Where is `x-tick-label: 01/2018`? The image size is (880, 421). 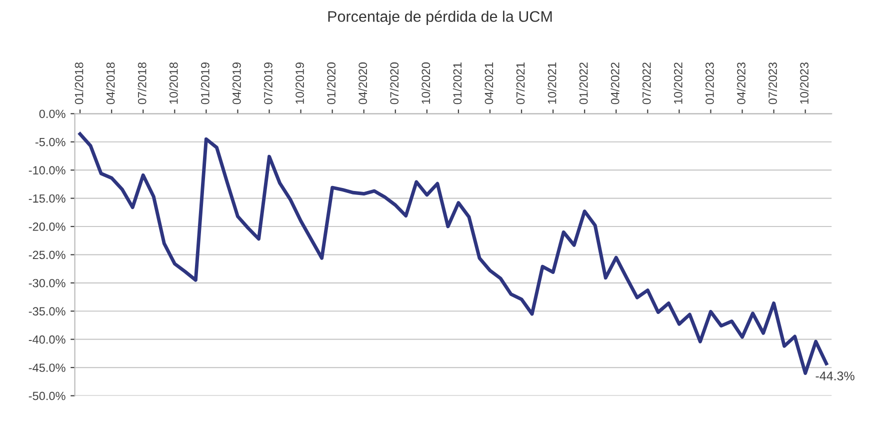 x-tick-label: 01/2018 is located at coordinates (79, 83).